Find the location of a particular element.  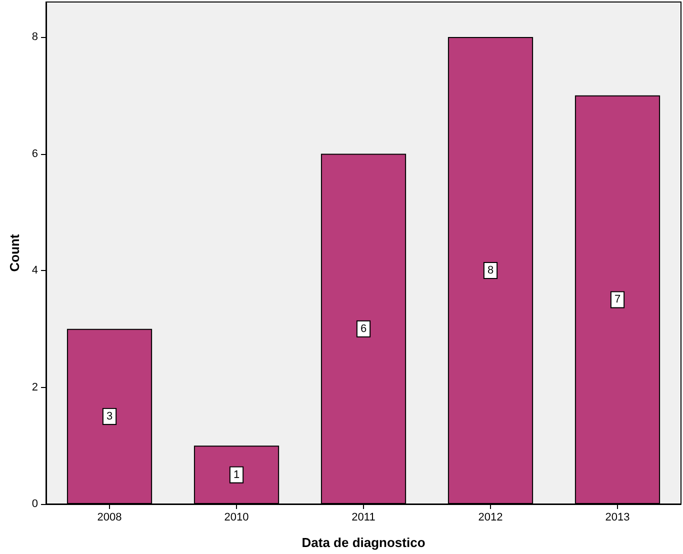

data-label: 1 is located at coordinates (236, 474).